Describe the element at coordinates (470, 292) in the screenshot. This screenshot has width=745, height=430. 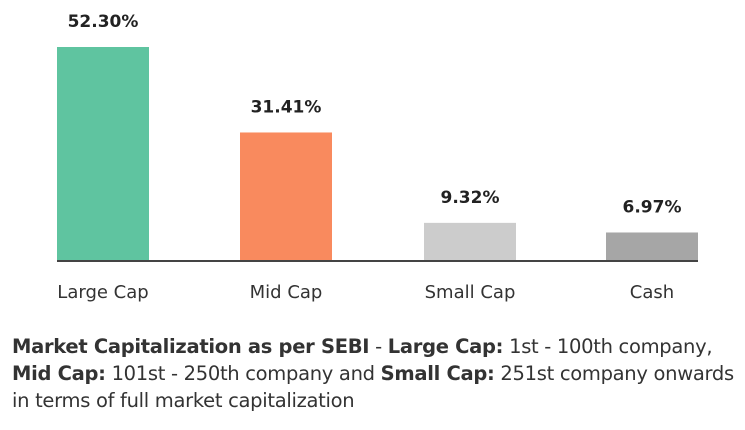
I see `category-label-small-cap: Small Cap` at that location.